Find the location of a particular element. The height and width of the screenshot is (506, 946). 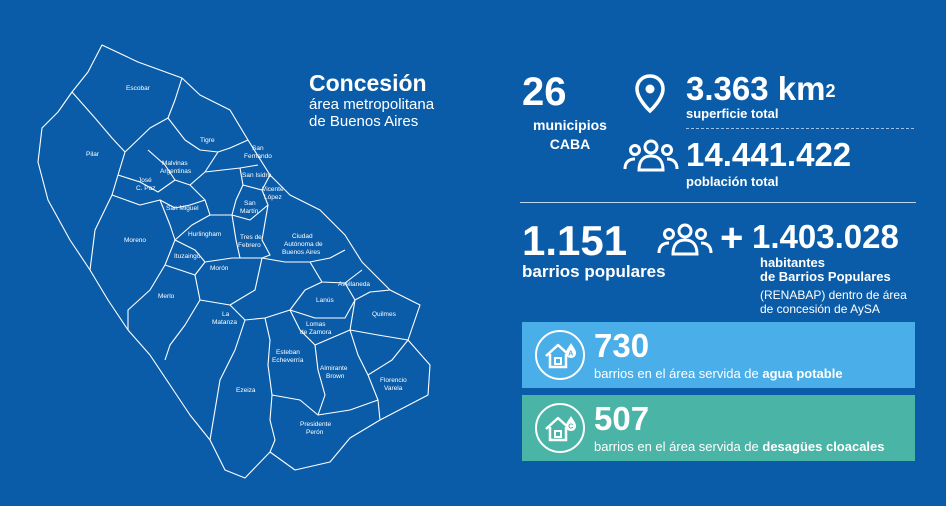

map-label-hurlingham: Hurlingham is located at coordinates (204, 234).